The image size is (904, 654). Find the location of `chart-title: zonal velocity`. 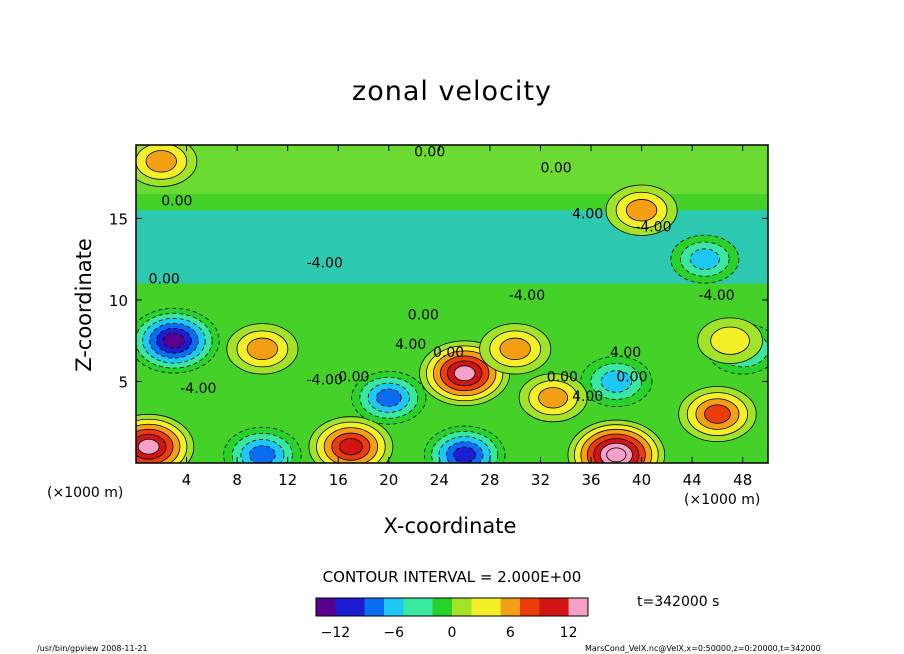

chart-title: zonal velocity is located at coordinates (452, 91).